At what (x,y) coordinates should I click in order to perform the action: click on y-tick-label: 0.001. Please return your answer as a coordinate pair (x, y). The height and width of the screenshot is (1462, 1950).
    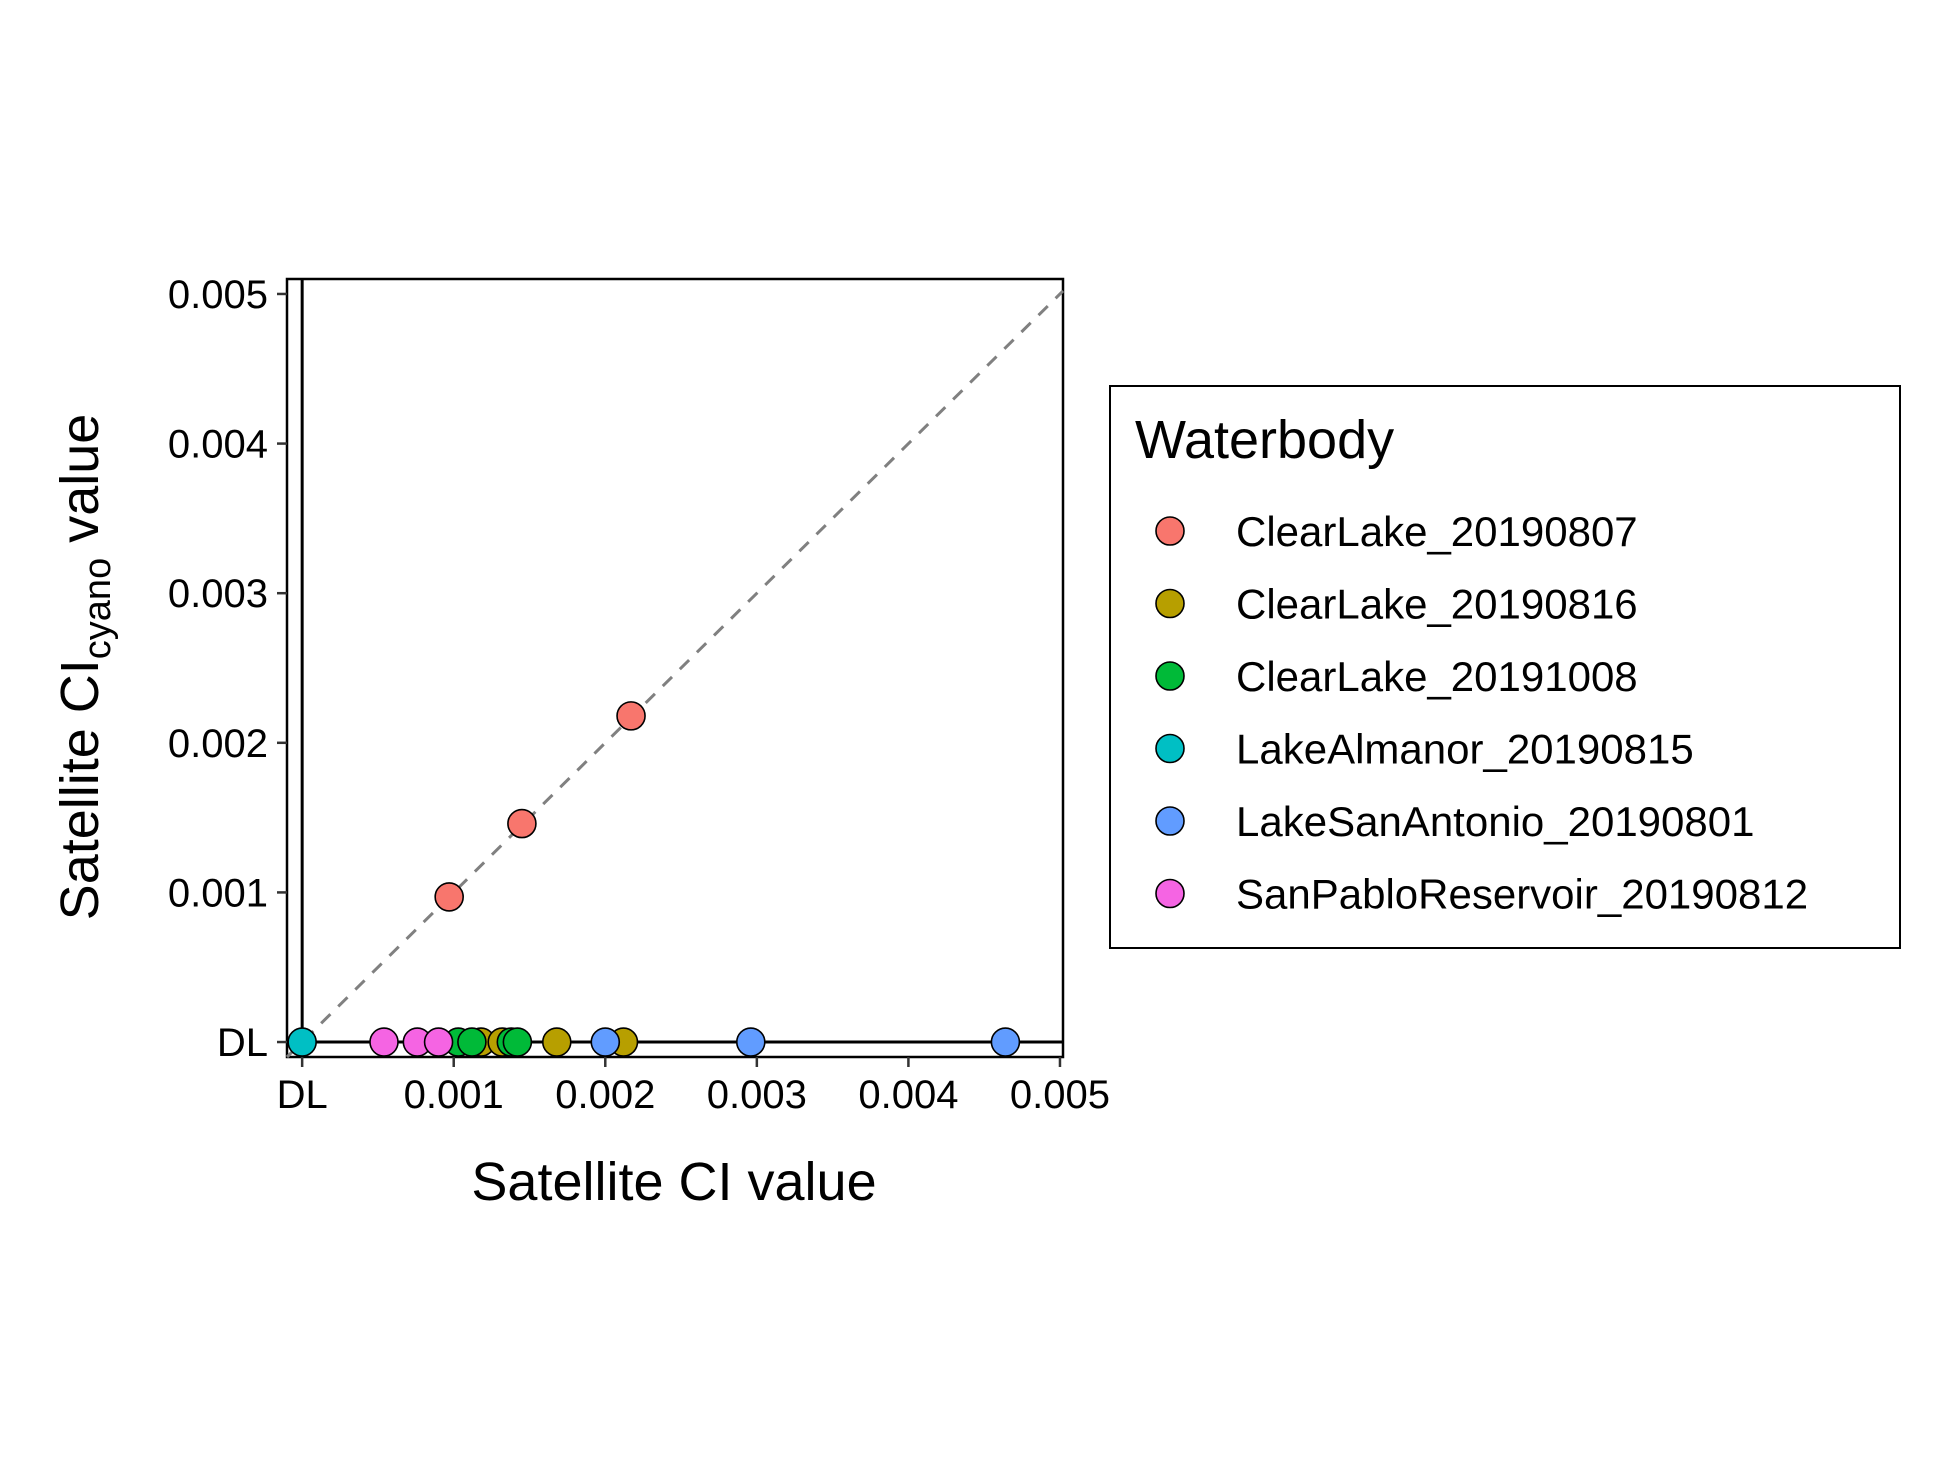
    Looking at the image, I should click on (218, 893).